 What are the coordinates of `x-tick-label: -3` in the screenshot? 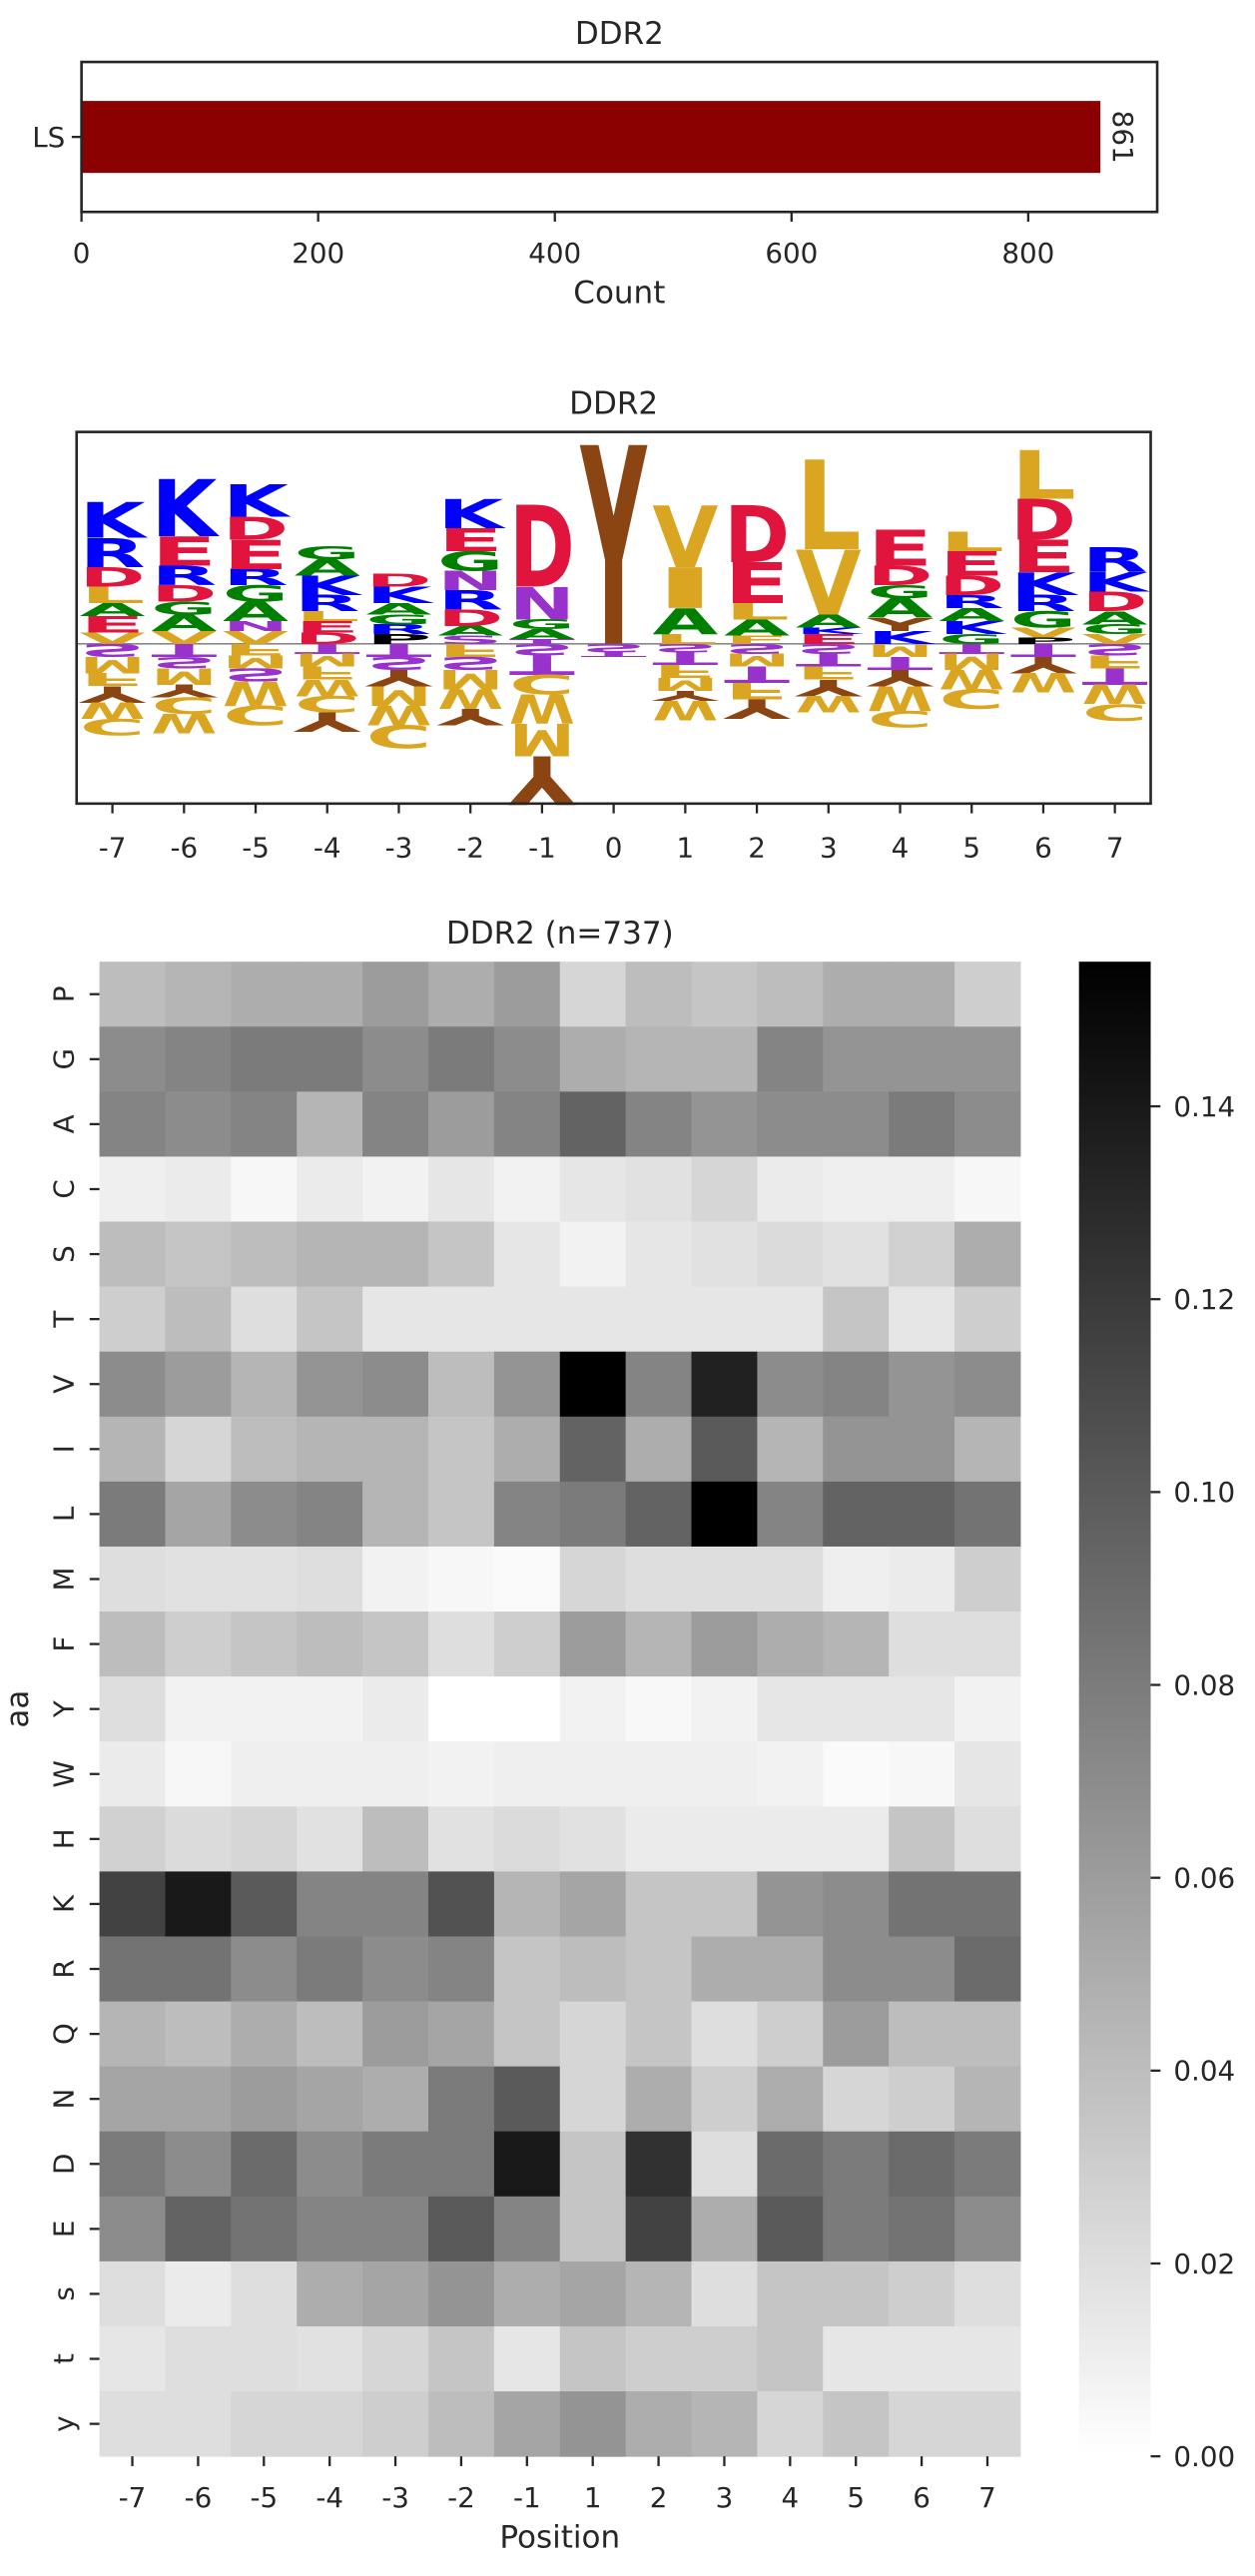 It's located at (395, 2497).